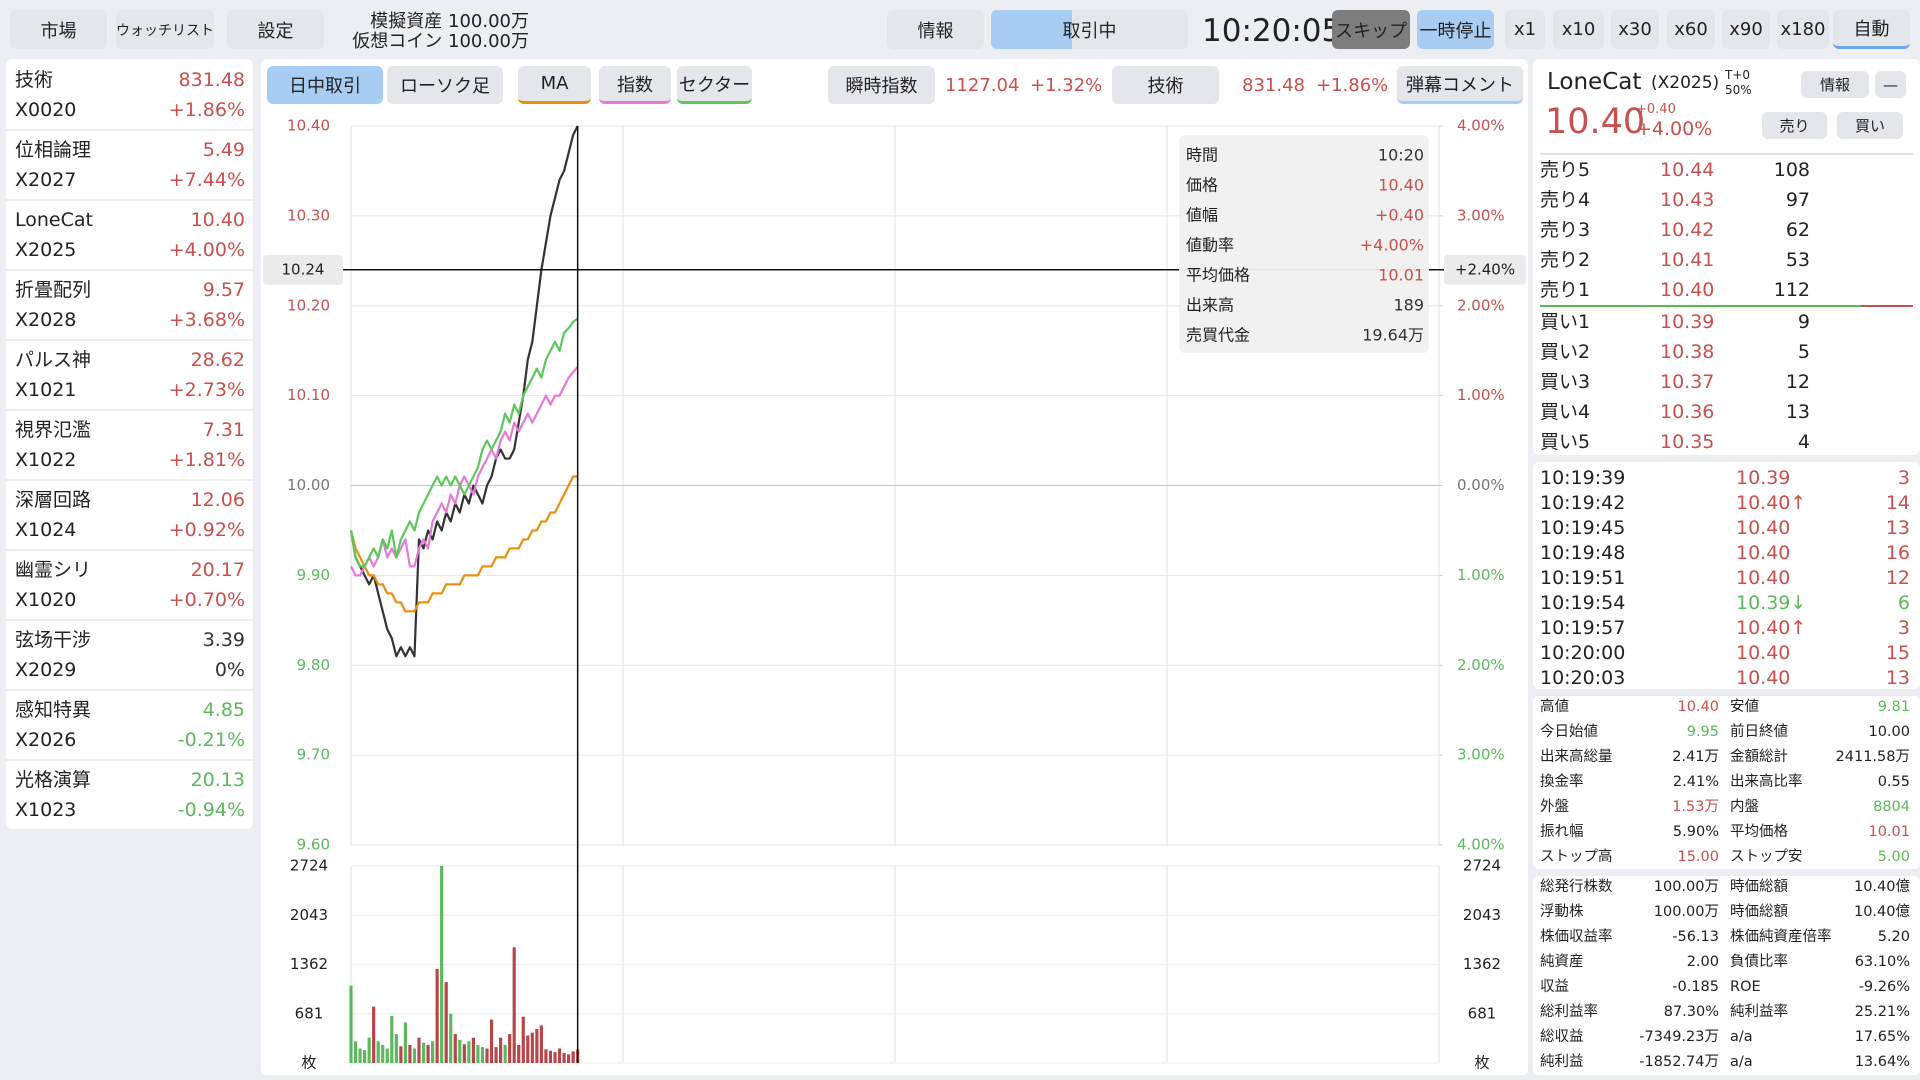 The width and height of the screenshot is (1920, 1080). What do you see at coordinates (1165, 85) in the screenshot?
I see `sector-button: 技術` at bounding box center [1165, 85].